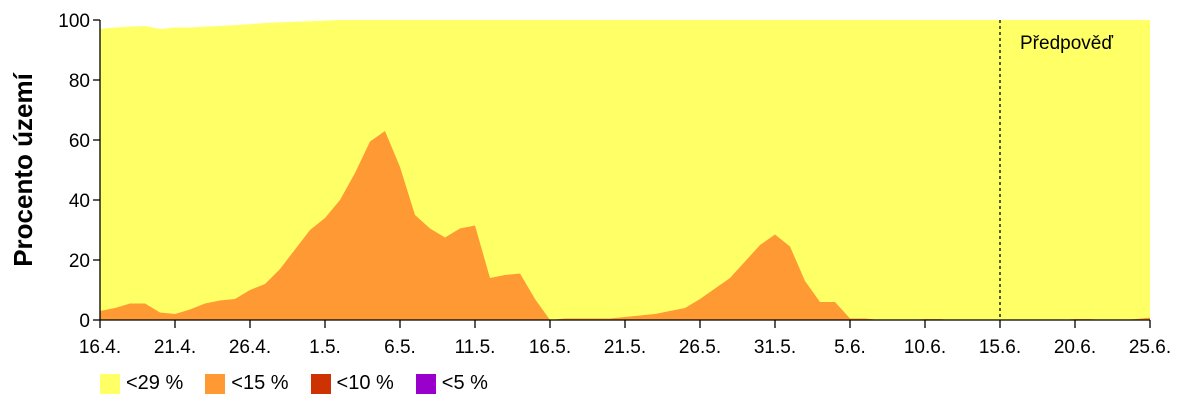 The image size is (1200, 400). Describe the element at coordinates (23, 169) in the screenshot. I see `y-axis-label: Procento území` at that location.